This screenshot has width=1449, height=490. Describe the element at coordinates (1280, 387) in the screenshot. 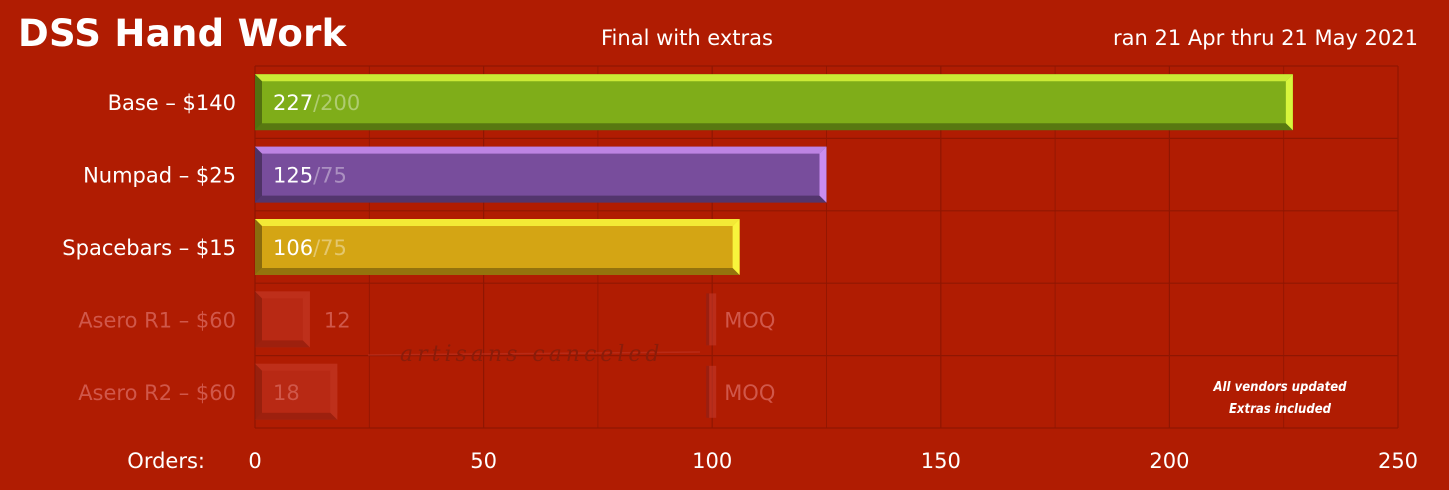

I see `note-vendors: All vendors updated` at that location.